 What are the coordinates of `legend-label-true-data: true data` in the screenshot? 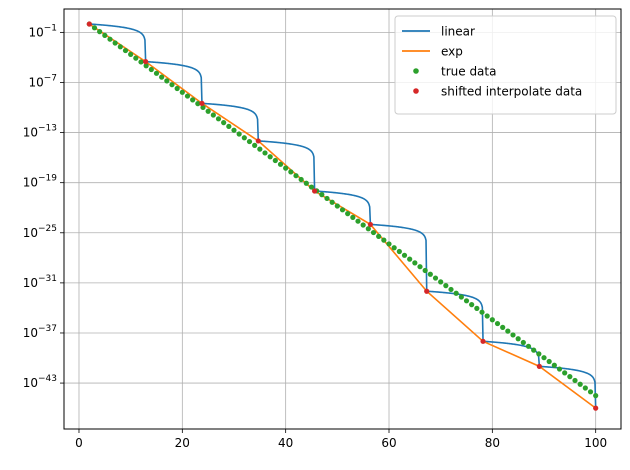 It's located at (468, 72).